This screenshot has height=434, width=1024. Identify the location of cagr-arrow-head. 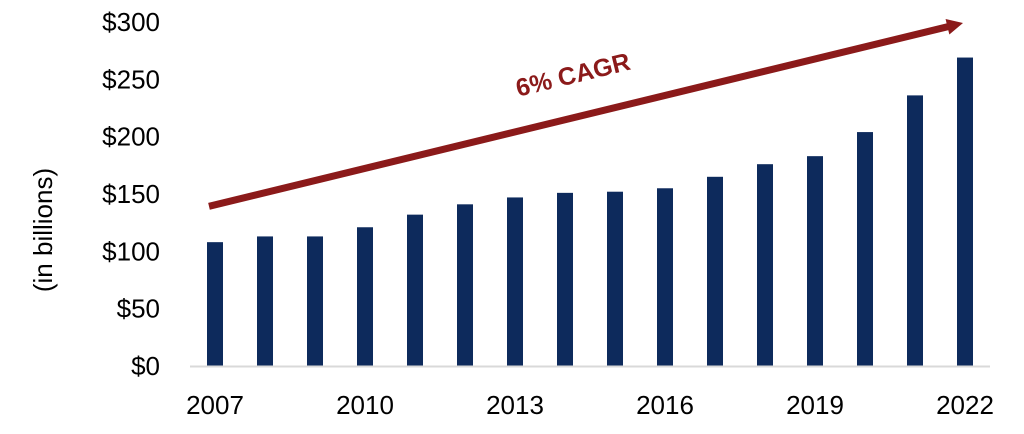
(954, 27).